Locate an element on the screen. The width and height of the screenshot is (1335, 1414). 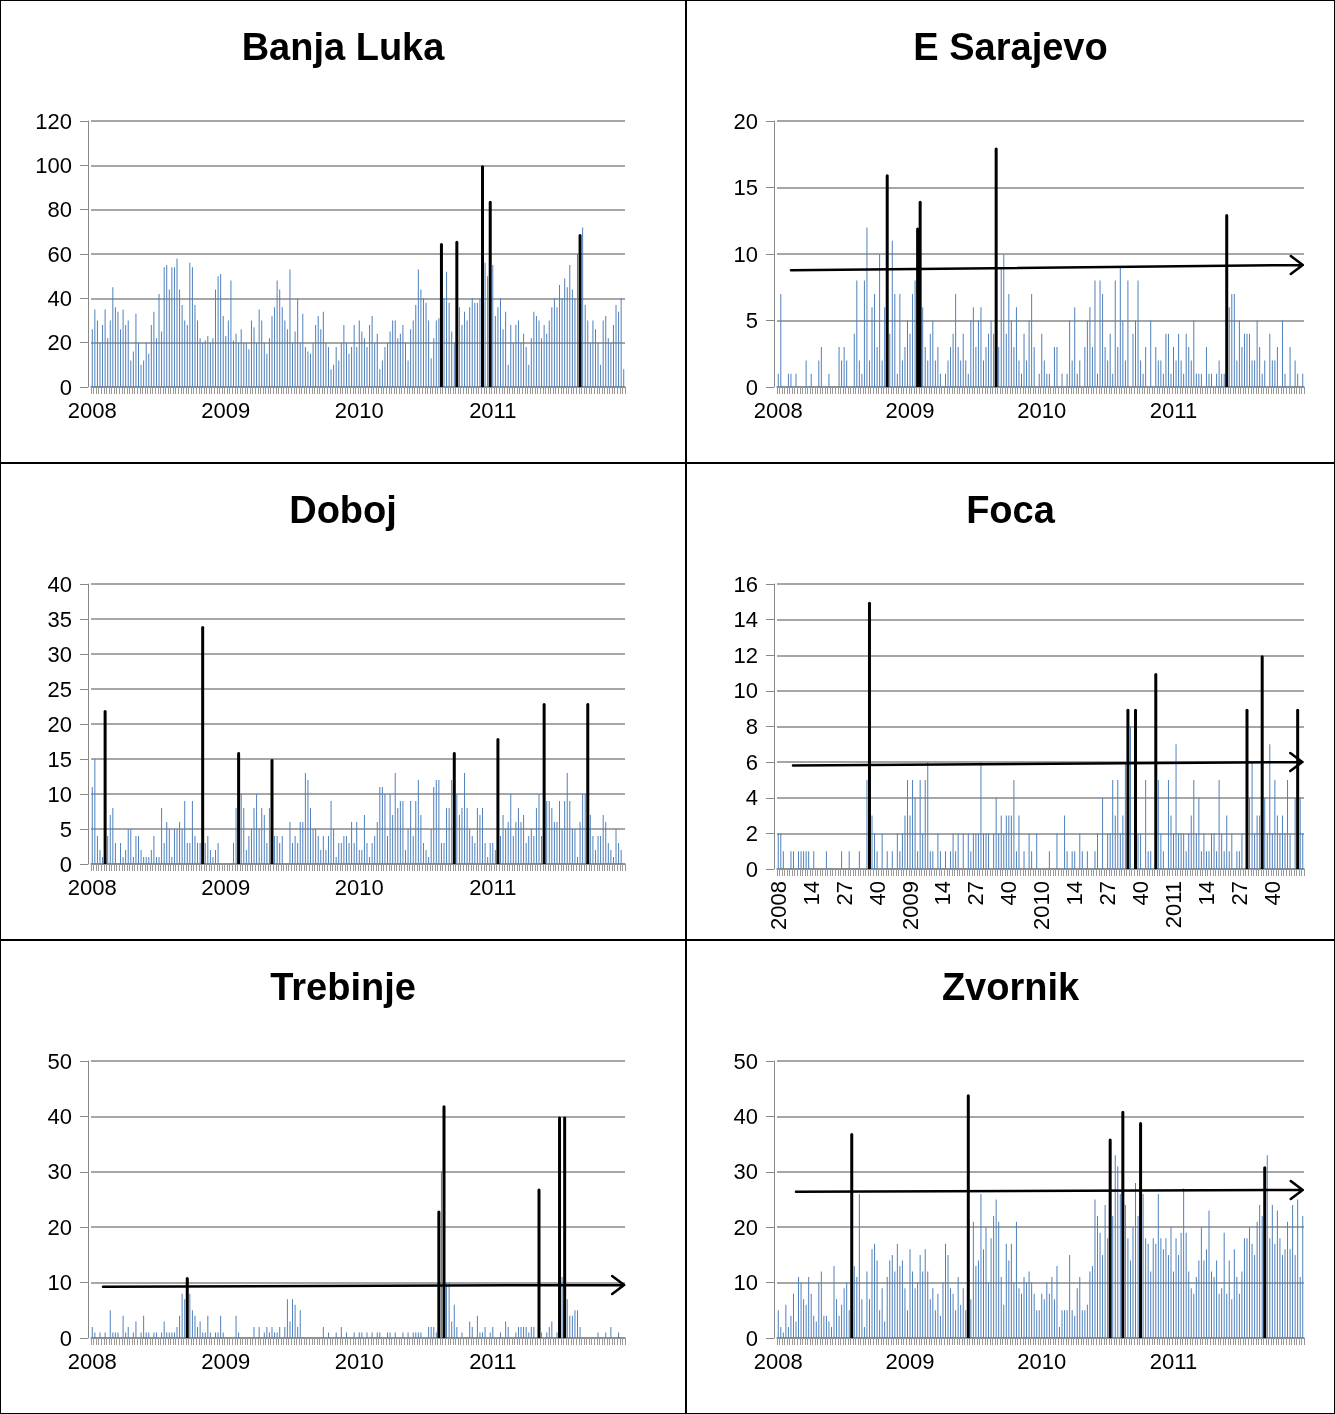
chart-title: Zvornik is located at coordinates (1010, 987).